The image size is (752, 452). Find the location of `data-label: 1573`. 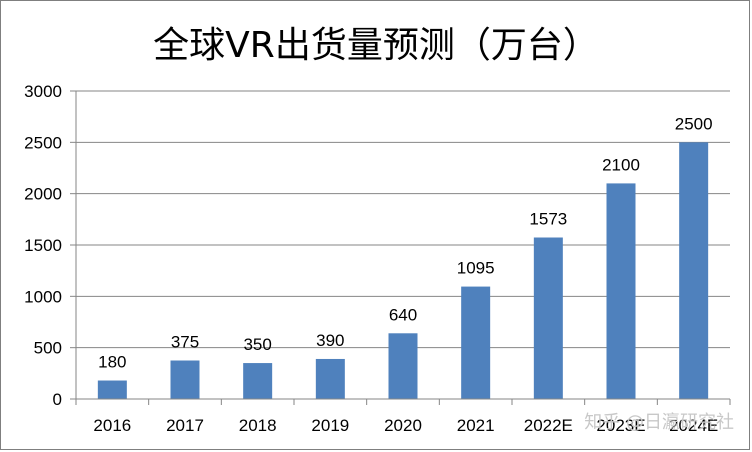

data-label: 1573 is located at coordinates (548, 219).